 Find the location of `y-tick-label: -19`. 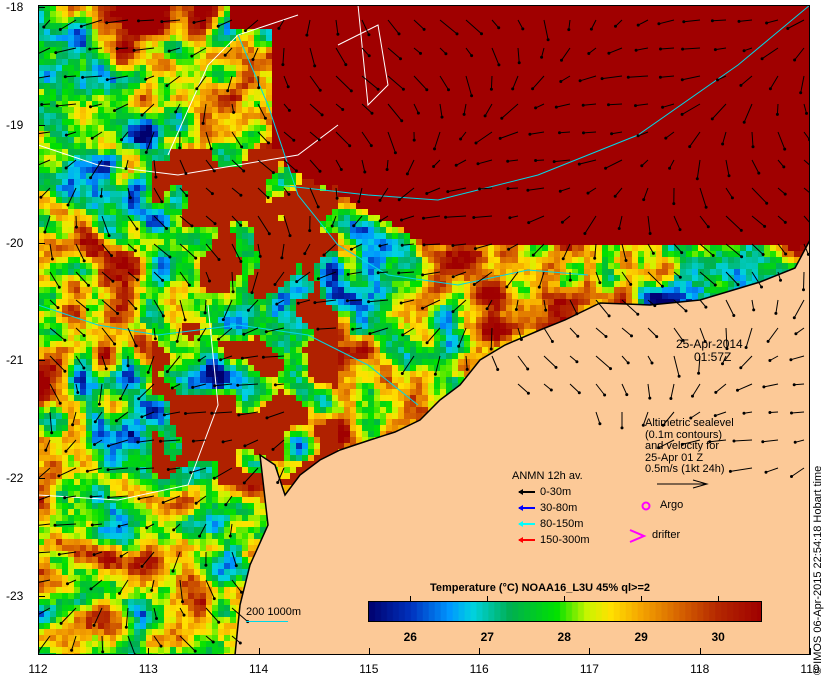

y-tick-label: -19 is located at coordinates (15, 124).